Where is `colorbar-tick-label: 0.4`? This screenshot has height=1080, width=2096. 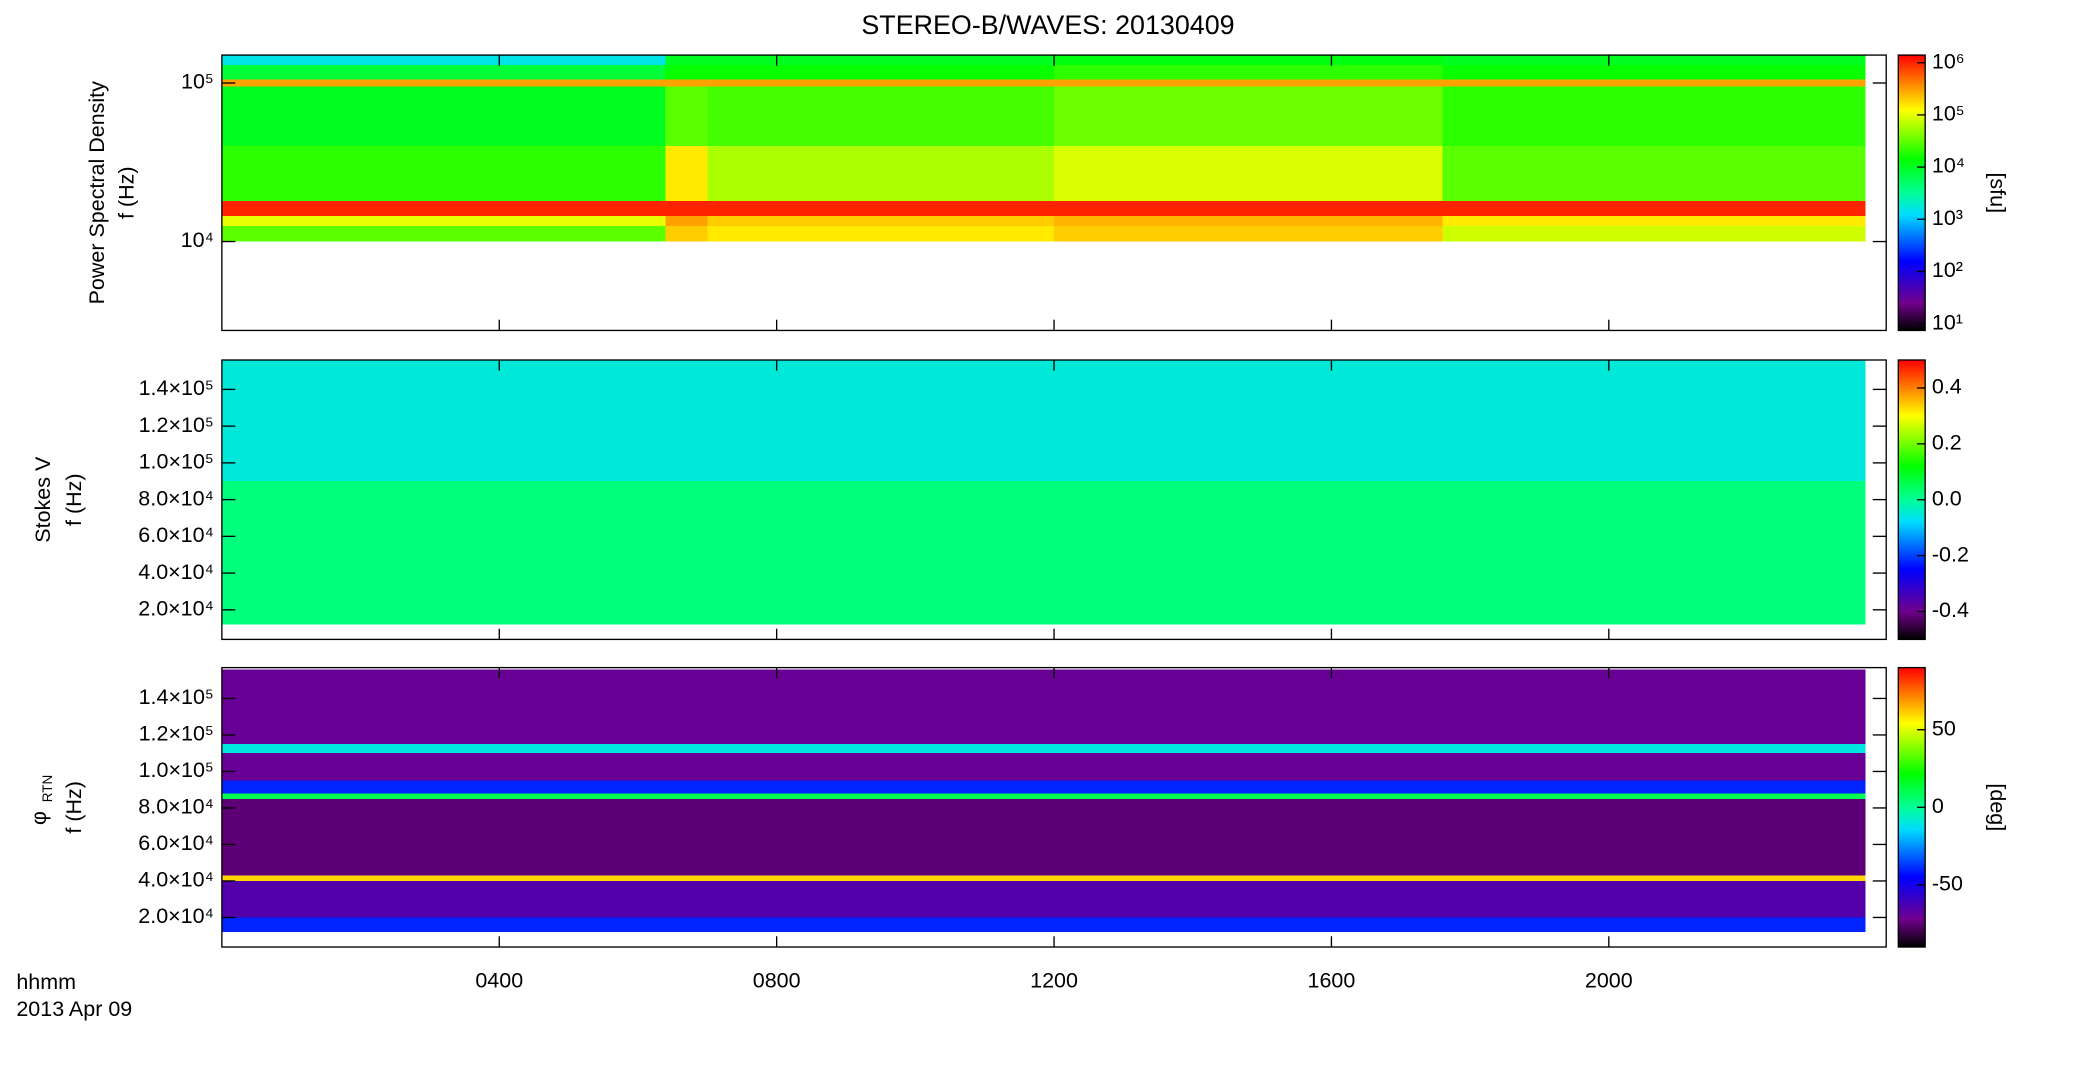
colorbar-tick-label: 0.4 is located at coordinates (1947, 387).